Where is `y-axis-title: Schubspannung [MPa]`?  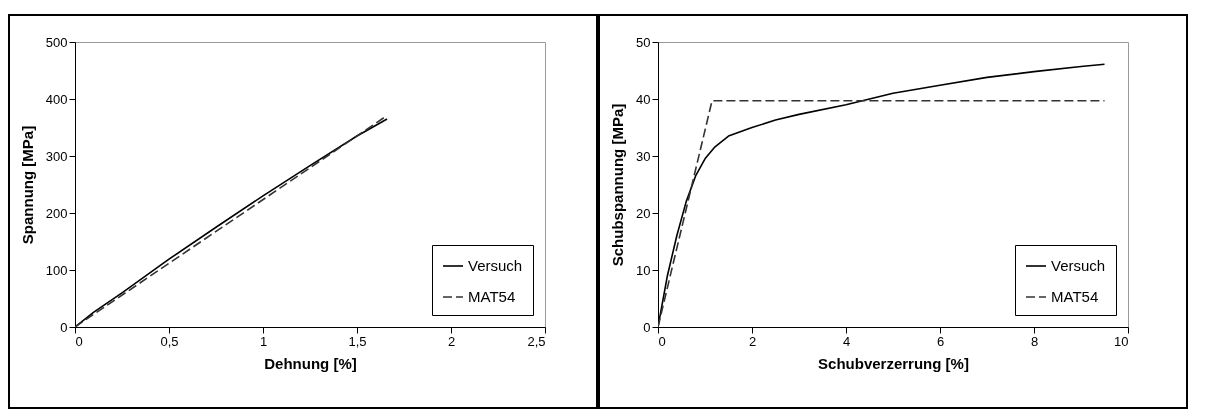 y-axis-title: Schubspannung [MPa] is located at coordinates (618, 185).